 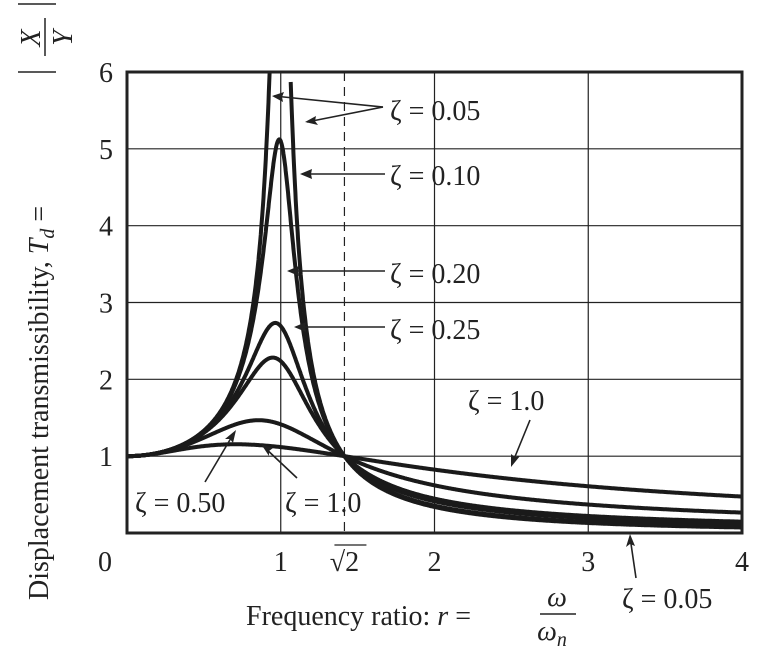 What do you see at coordinates (344, 562) in the screenshot?
I see `x-tick-label: √2` at bounding box center [344, 562].